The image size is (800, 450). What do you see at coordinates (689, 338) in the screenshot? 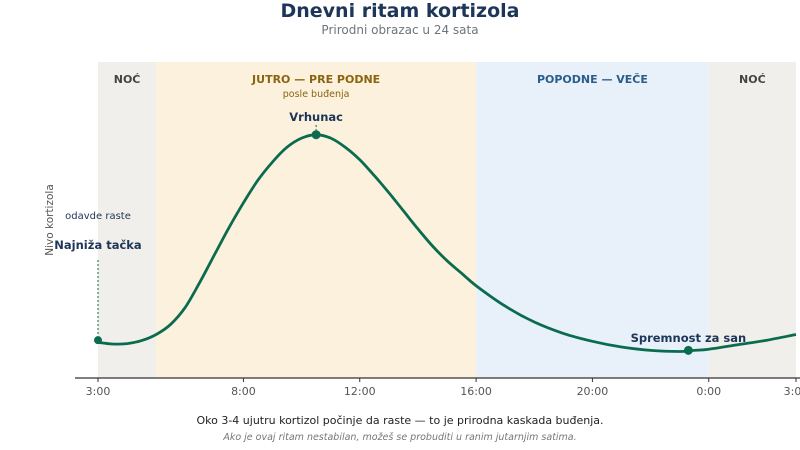
I see `sleep-readiness-label: Spremnost za san` at bounding box center [689, 338].